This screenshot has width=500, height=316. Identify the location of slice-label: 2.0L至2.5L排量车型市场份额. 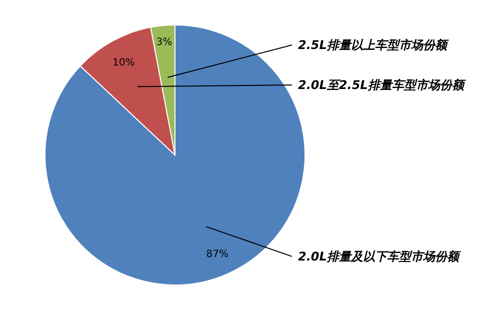
(382, 85).